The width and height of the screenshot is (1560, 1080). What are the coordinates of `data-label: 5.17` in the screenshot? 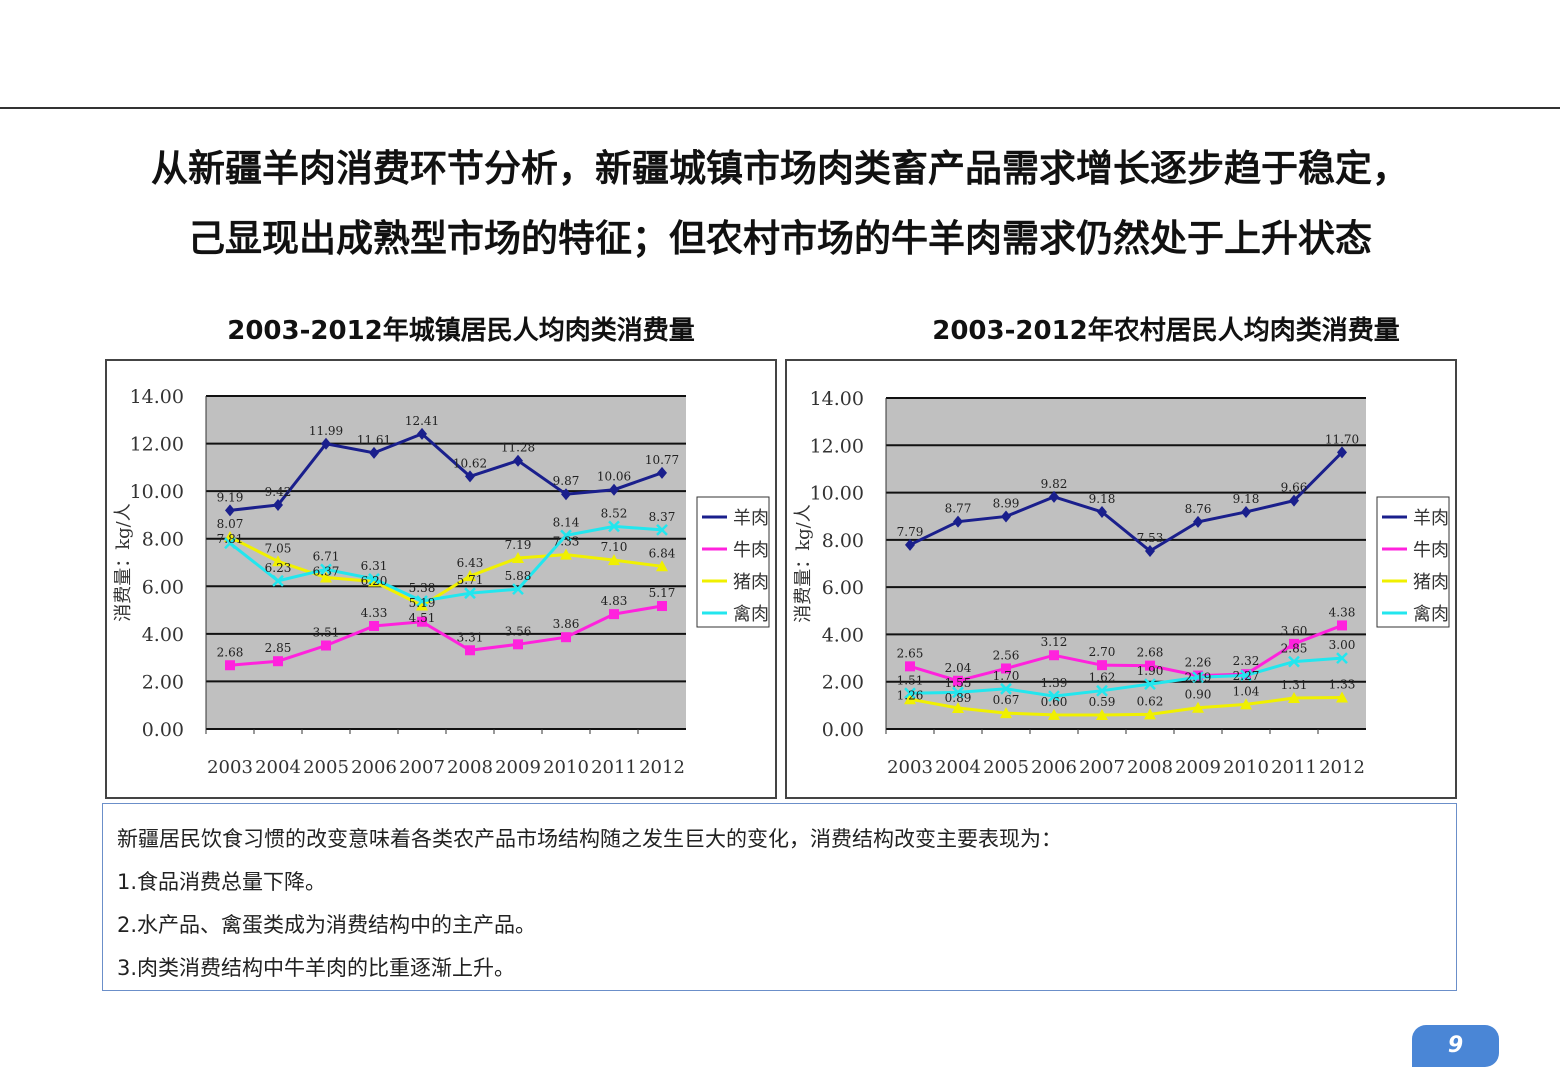 It's located at (662, 593).